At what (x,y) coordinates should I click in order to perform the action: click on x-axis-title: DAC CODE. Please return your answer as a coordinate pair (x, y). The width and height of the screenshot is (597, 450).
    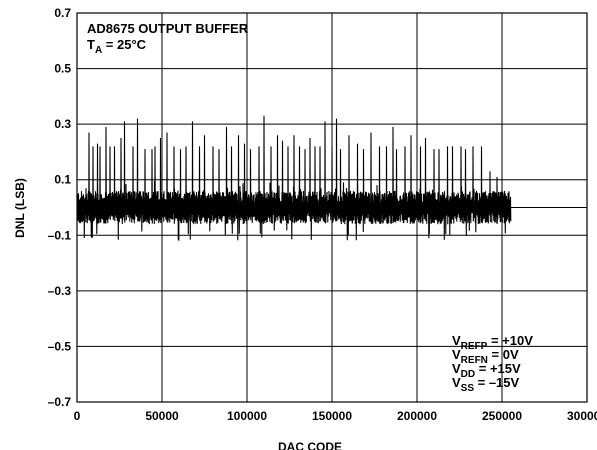
    Looking at the image, I should click on (310, 445).